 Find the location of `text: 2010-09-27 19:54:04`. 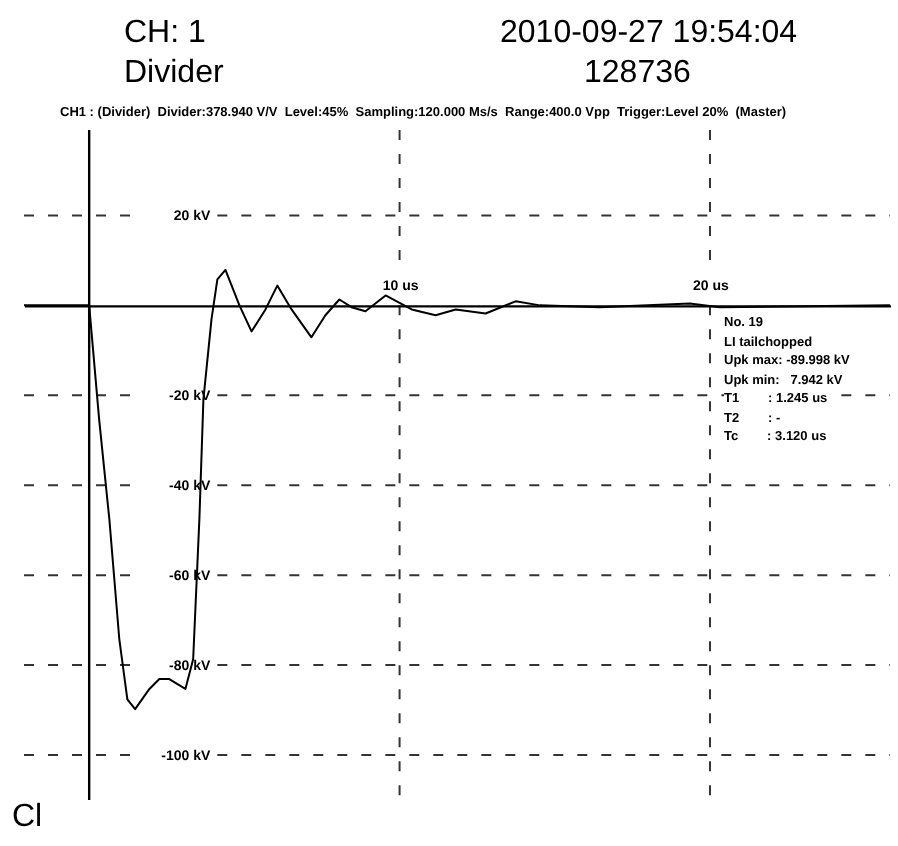

text: 2010-09-27 19:54:04 is located at coordinates (649, 34).